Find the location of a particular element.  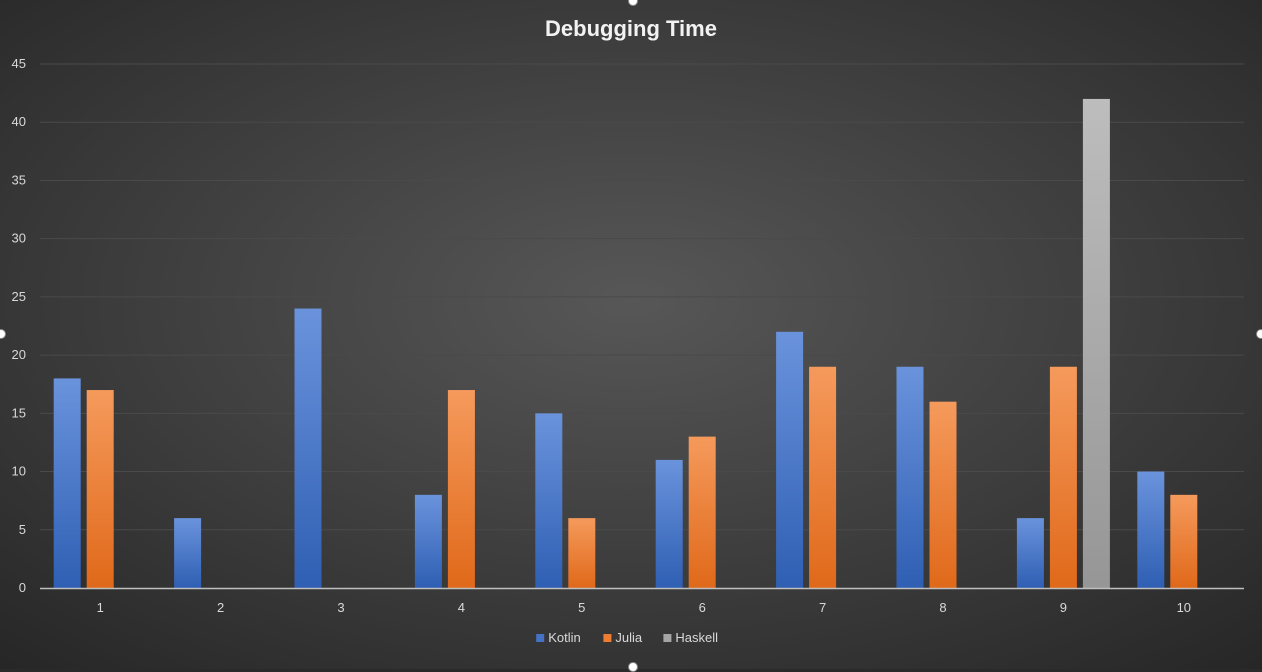

legend-swatch-kotlin is located at coordinates (540, 638).